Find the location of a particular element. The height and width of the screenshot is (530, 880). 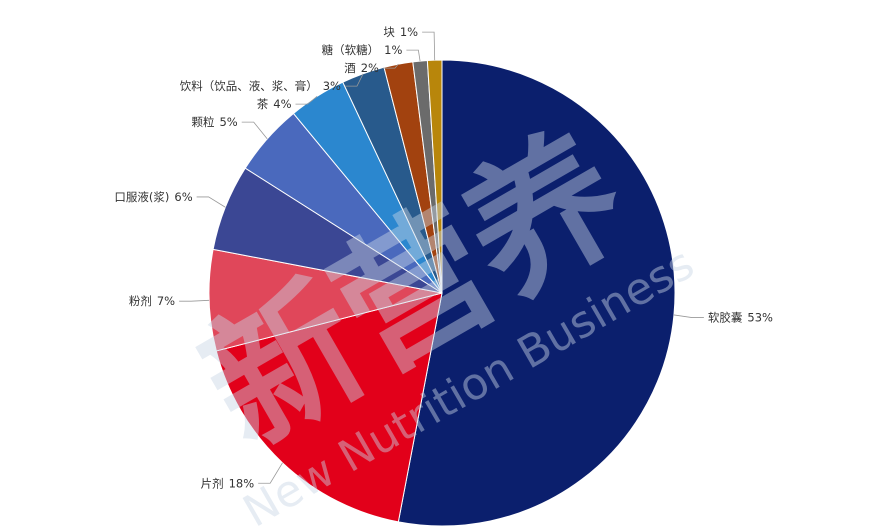

data-label: 颗粒 5% is located at coordinates (214, 122).